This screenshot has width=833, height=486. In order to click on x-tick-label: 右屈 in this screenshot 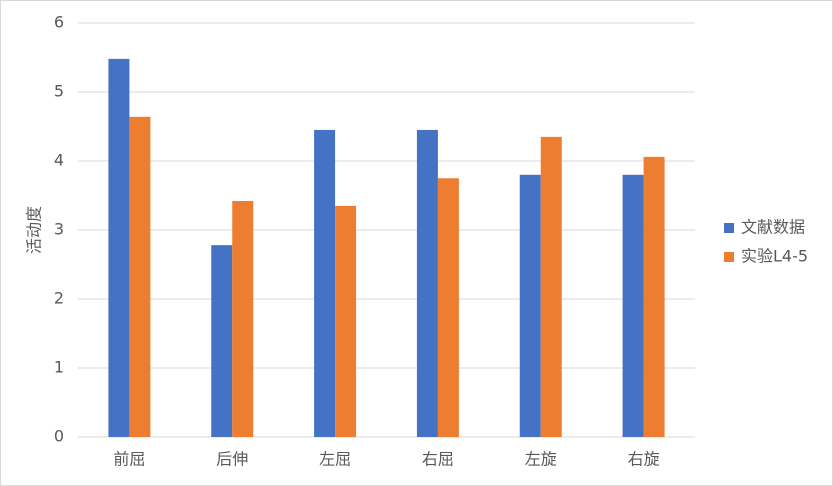, I will do `click(438, 459)`.